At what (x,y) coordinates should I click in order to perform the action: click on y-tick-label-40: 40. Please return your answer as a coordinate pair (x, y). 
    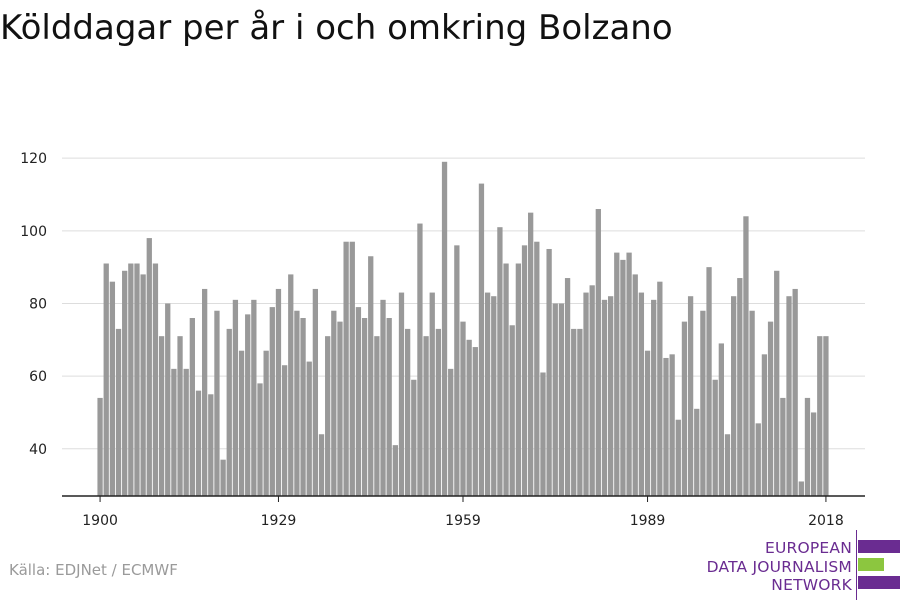
    Looking at the image, I should click on (38, 450).